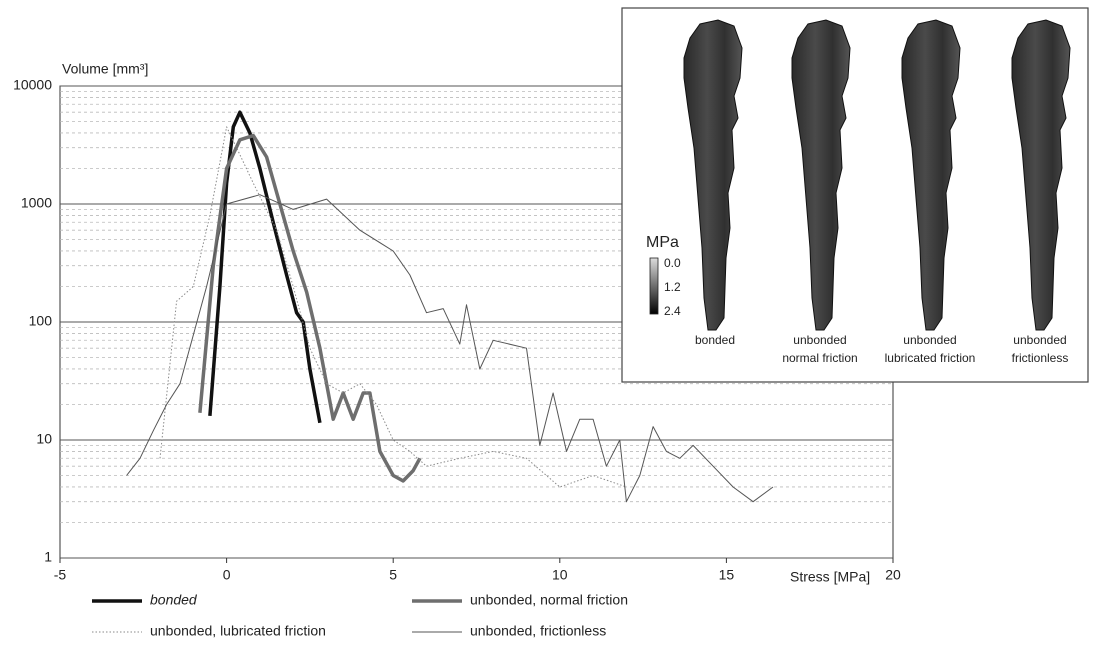 The width and height of the screenshot is (1093, 661). I want to click on legend-label: unbonded, frictionless, so click(538, 631).